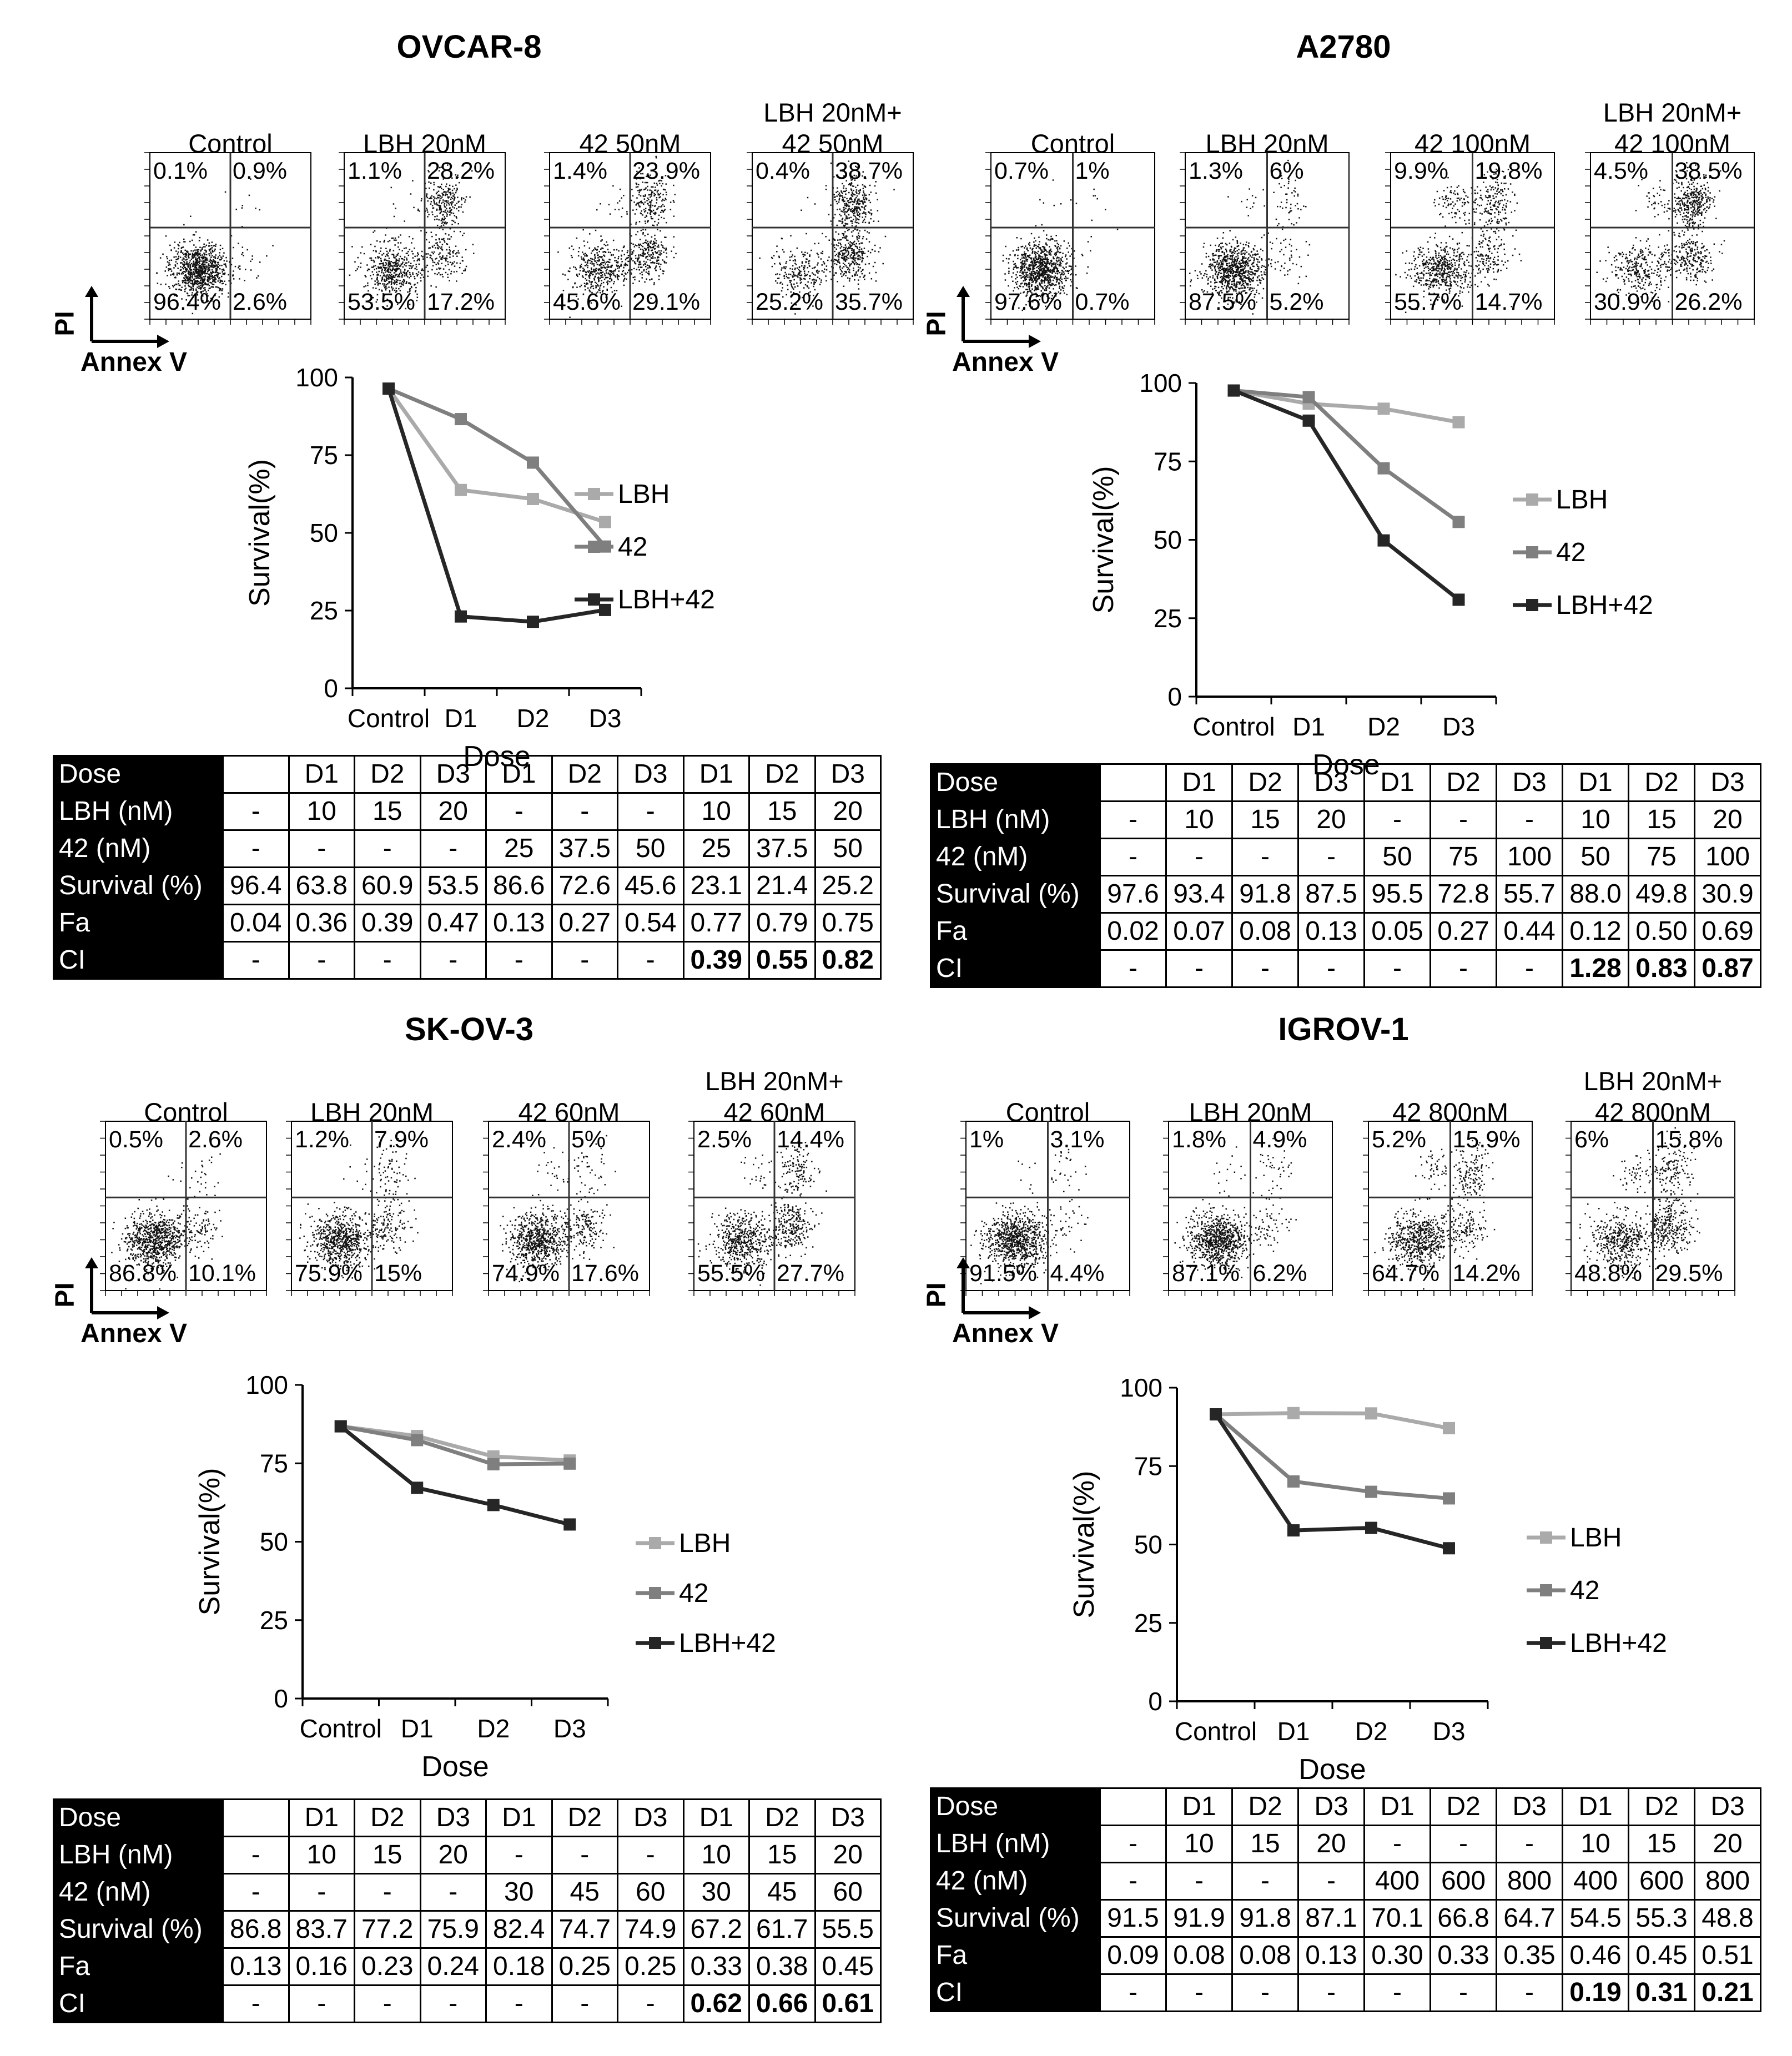 Image resolution: width=1792 pixels, height=2056 pixels. Describe the element at coordinates (725, 1139) in the screenshot. I see `quadrant-ul-percent: 2.5%` at that location.